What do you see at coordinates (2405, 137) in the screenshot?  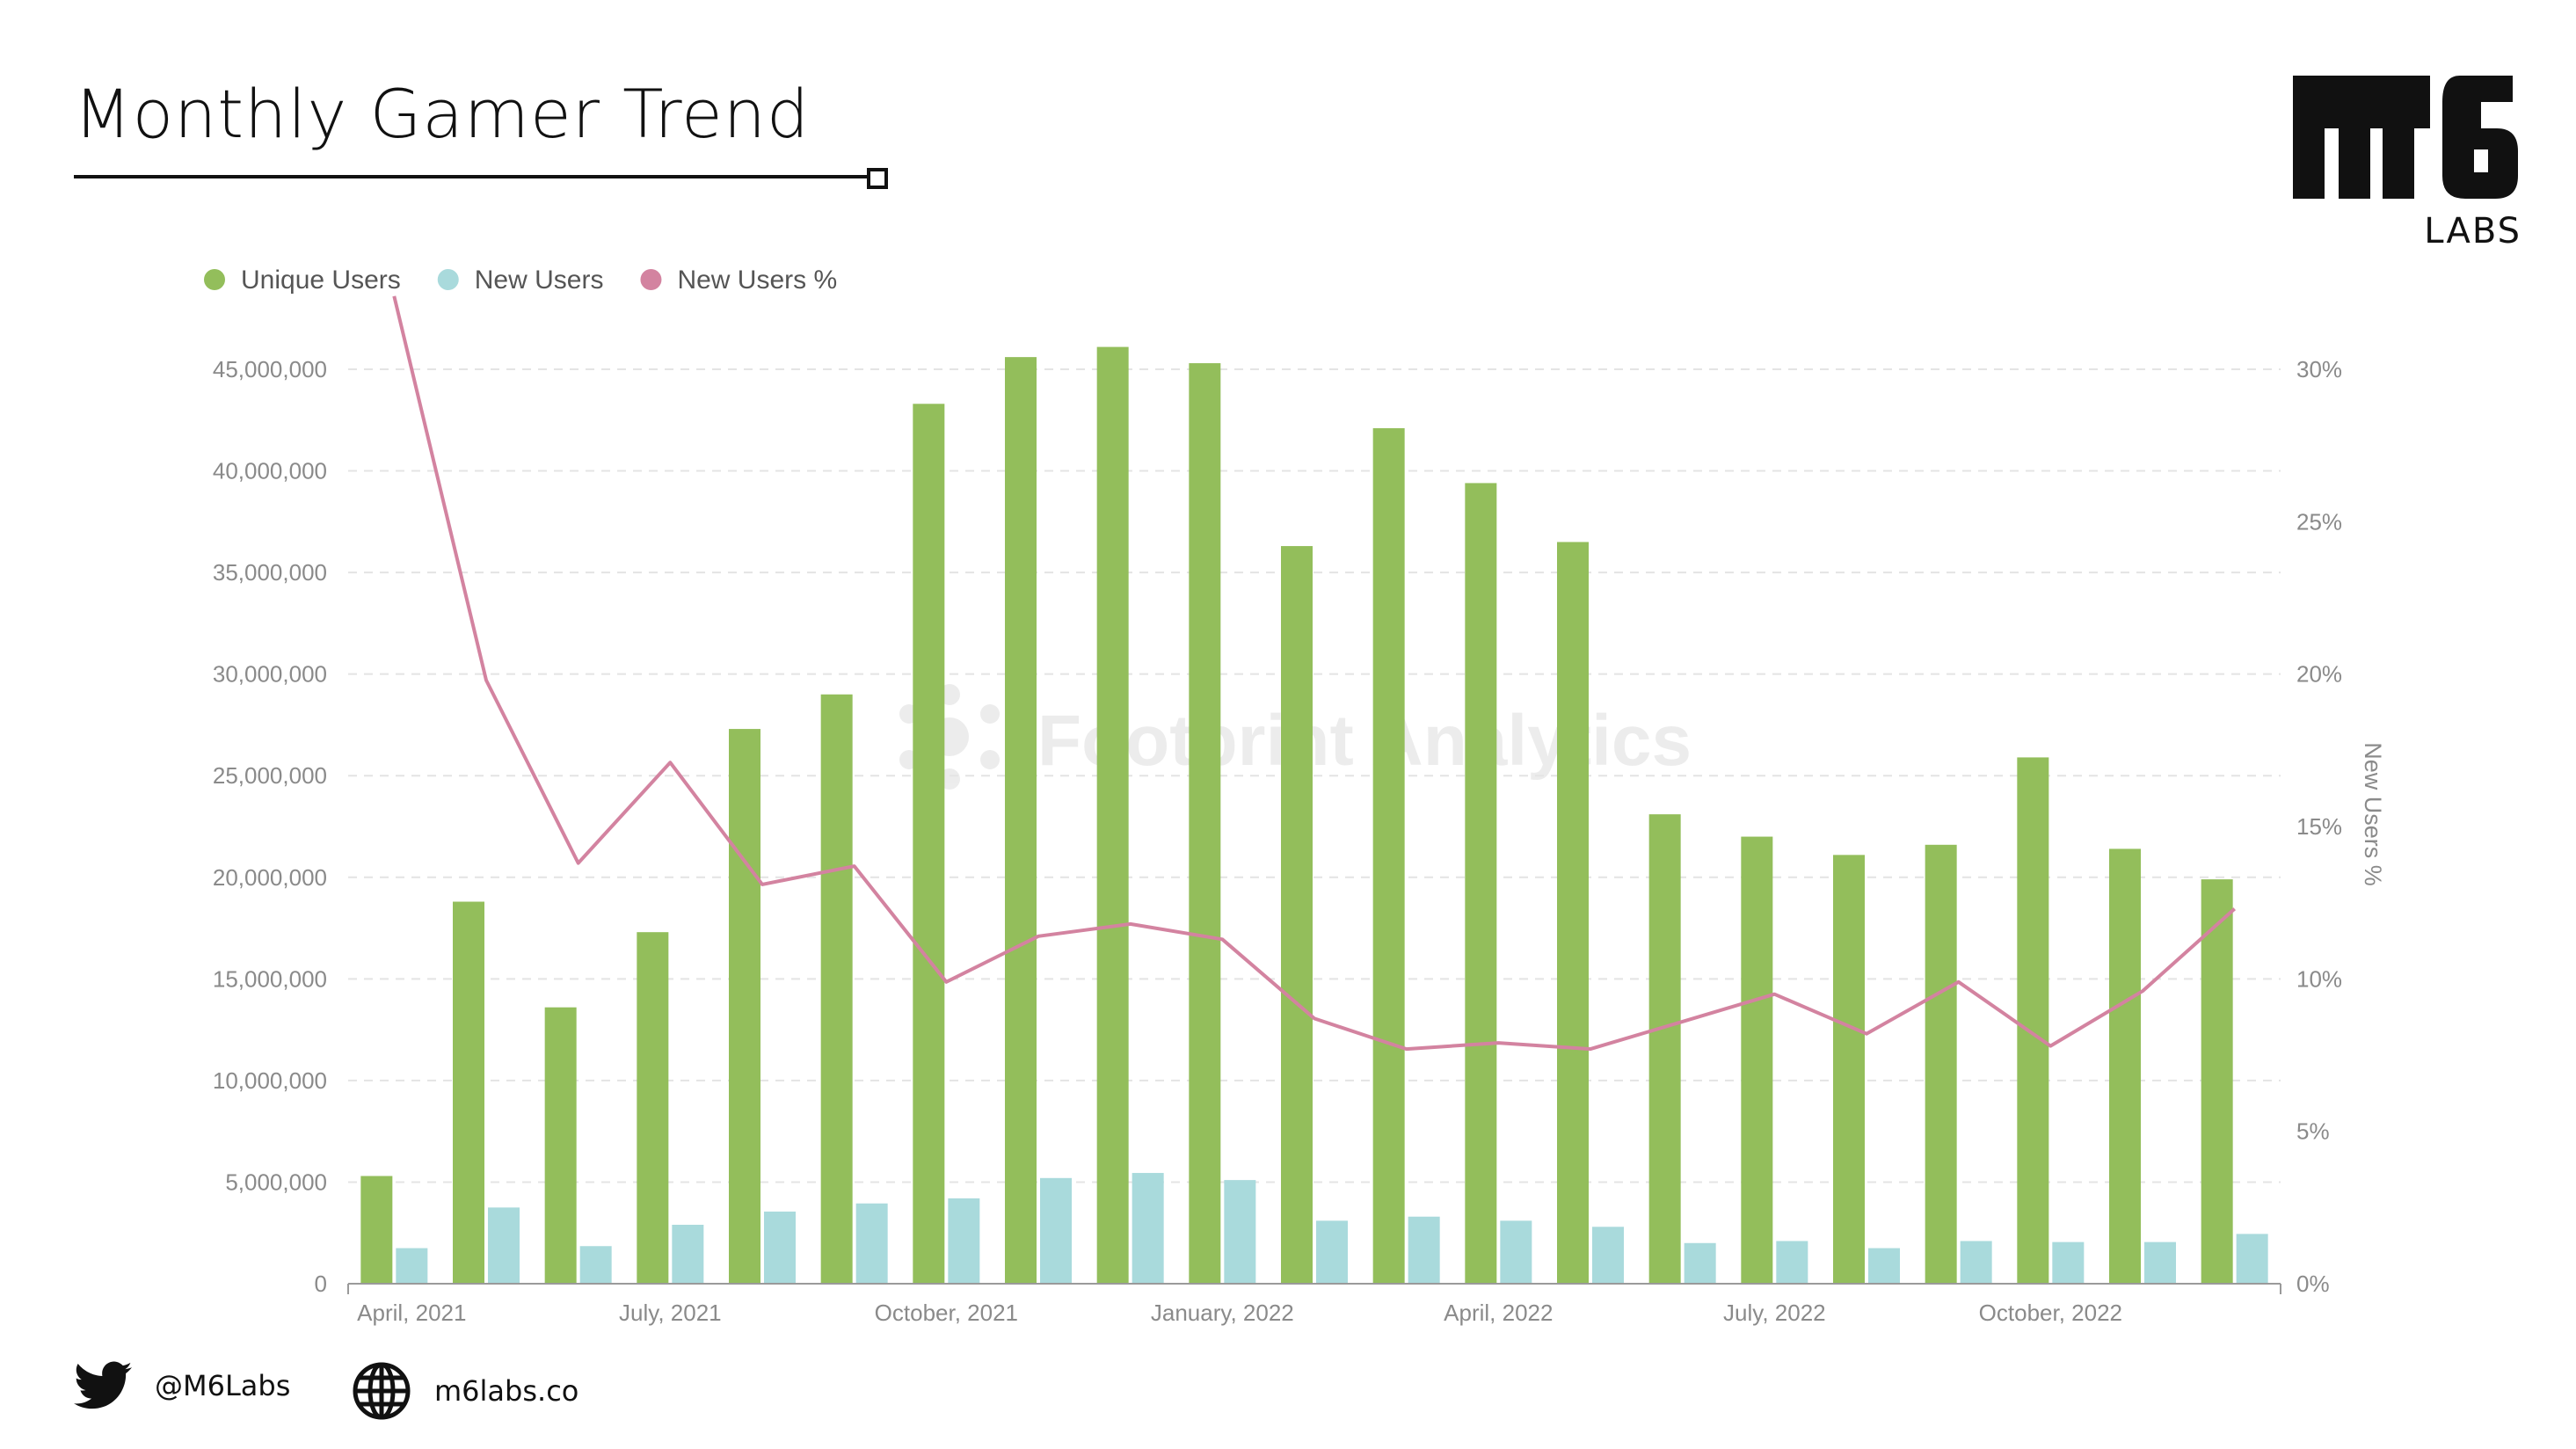 I see `m6-logo-mark` at bounding box center [2405, 137].